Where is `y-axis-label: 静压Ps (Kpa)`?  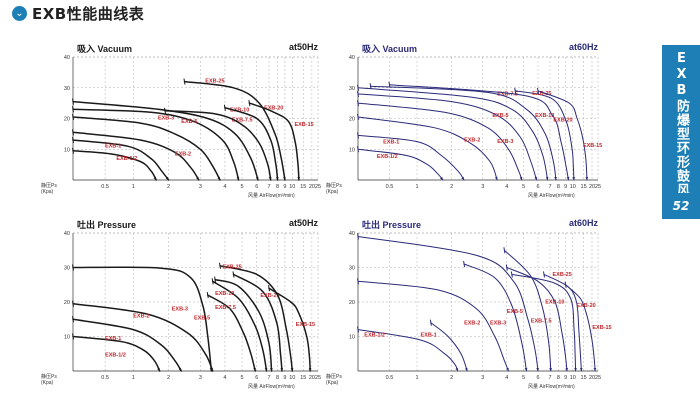 y-axis-label: 静压Ps (Kpa) is located at coordinates (49, 380).